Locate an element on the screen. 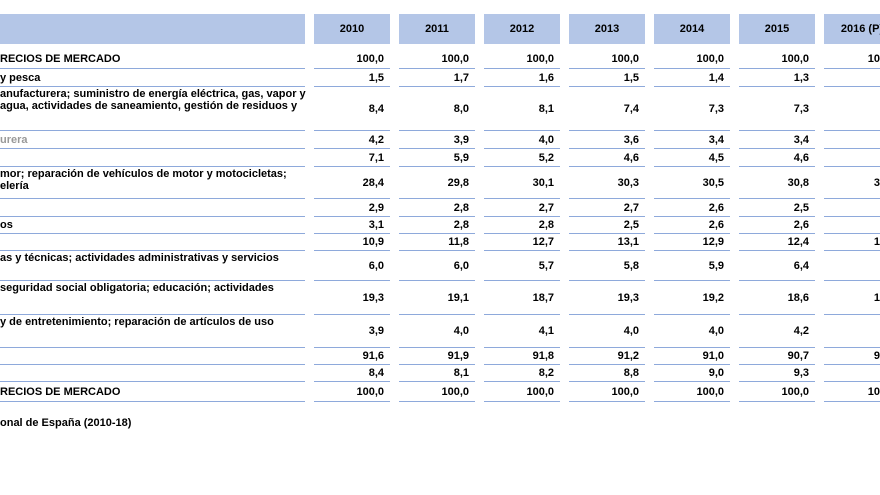 This screenshot has height=495, width=880. footer-source: onal de España (2010-18) is located at coordinates (66, 423).